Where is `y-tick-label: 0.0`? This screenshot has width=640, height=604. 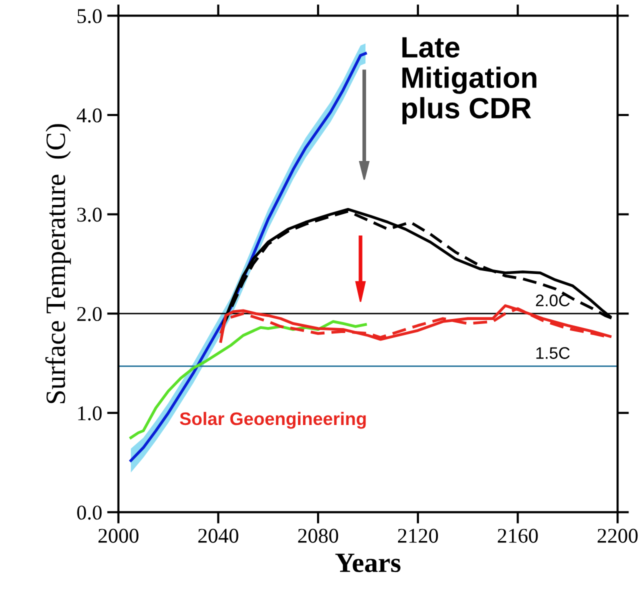 y-tick-label: 0.0 is located at coordinates (89, 513).